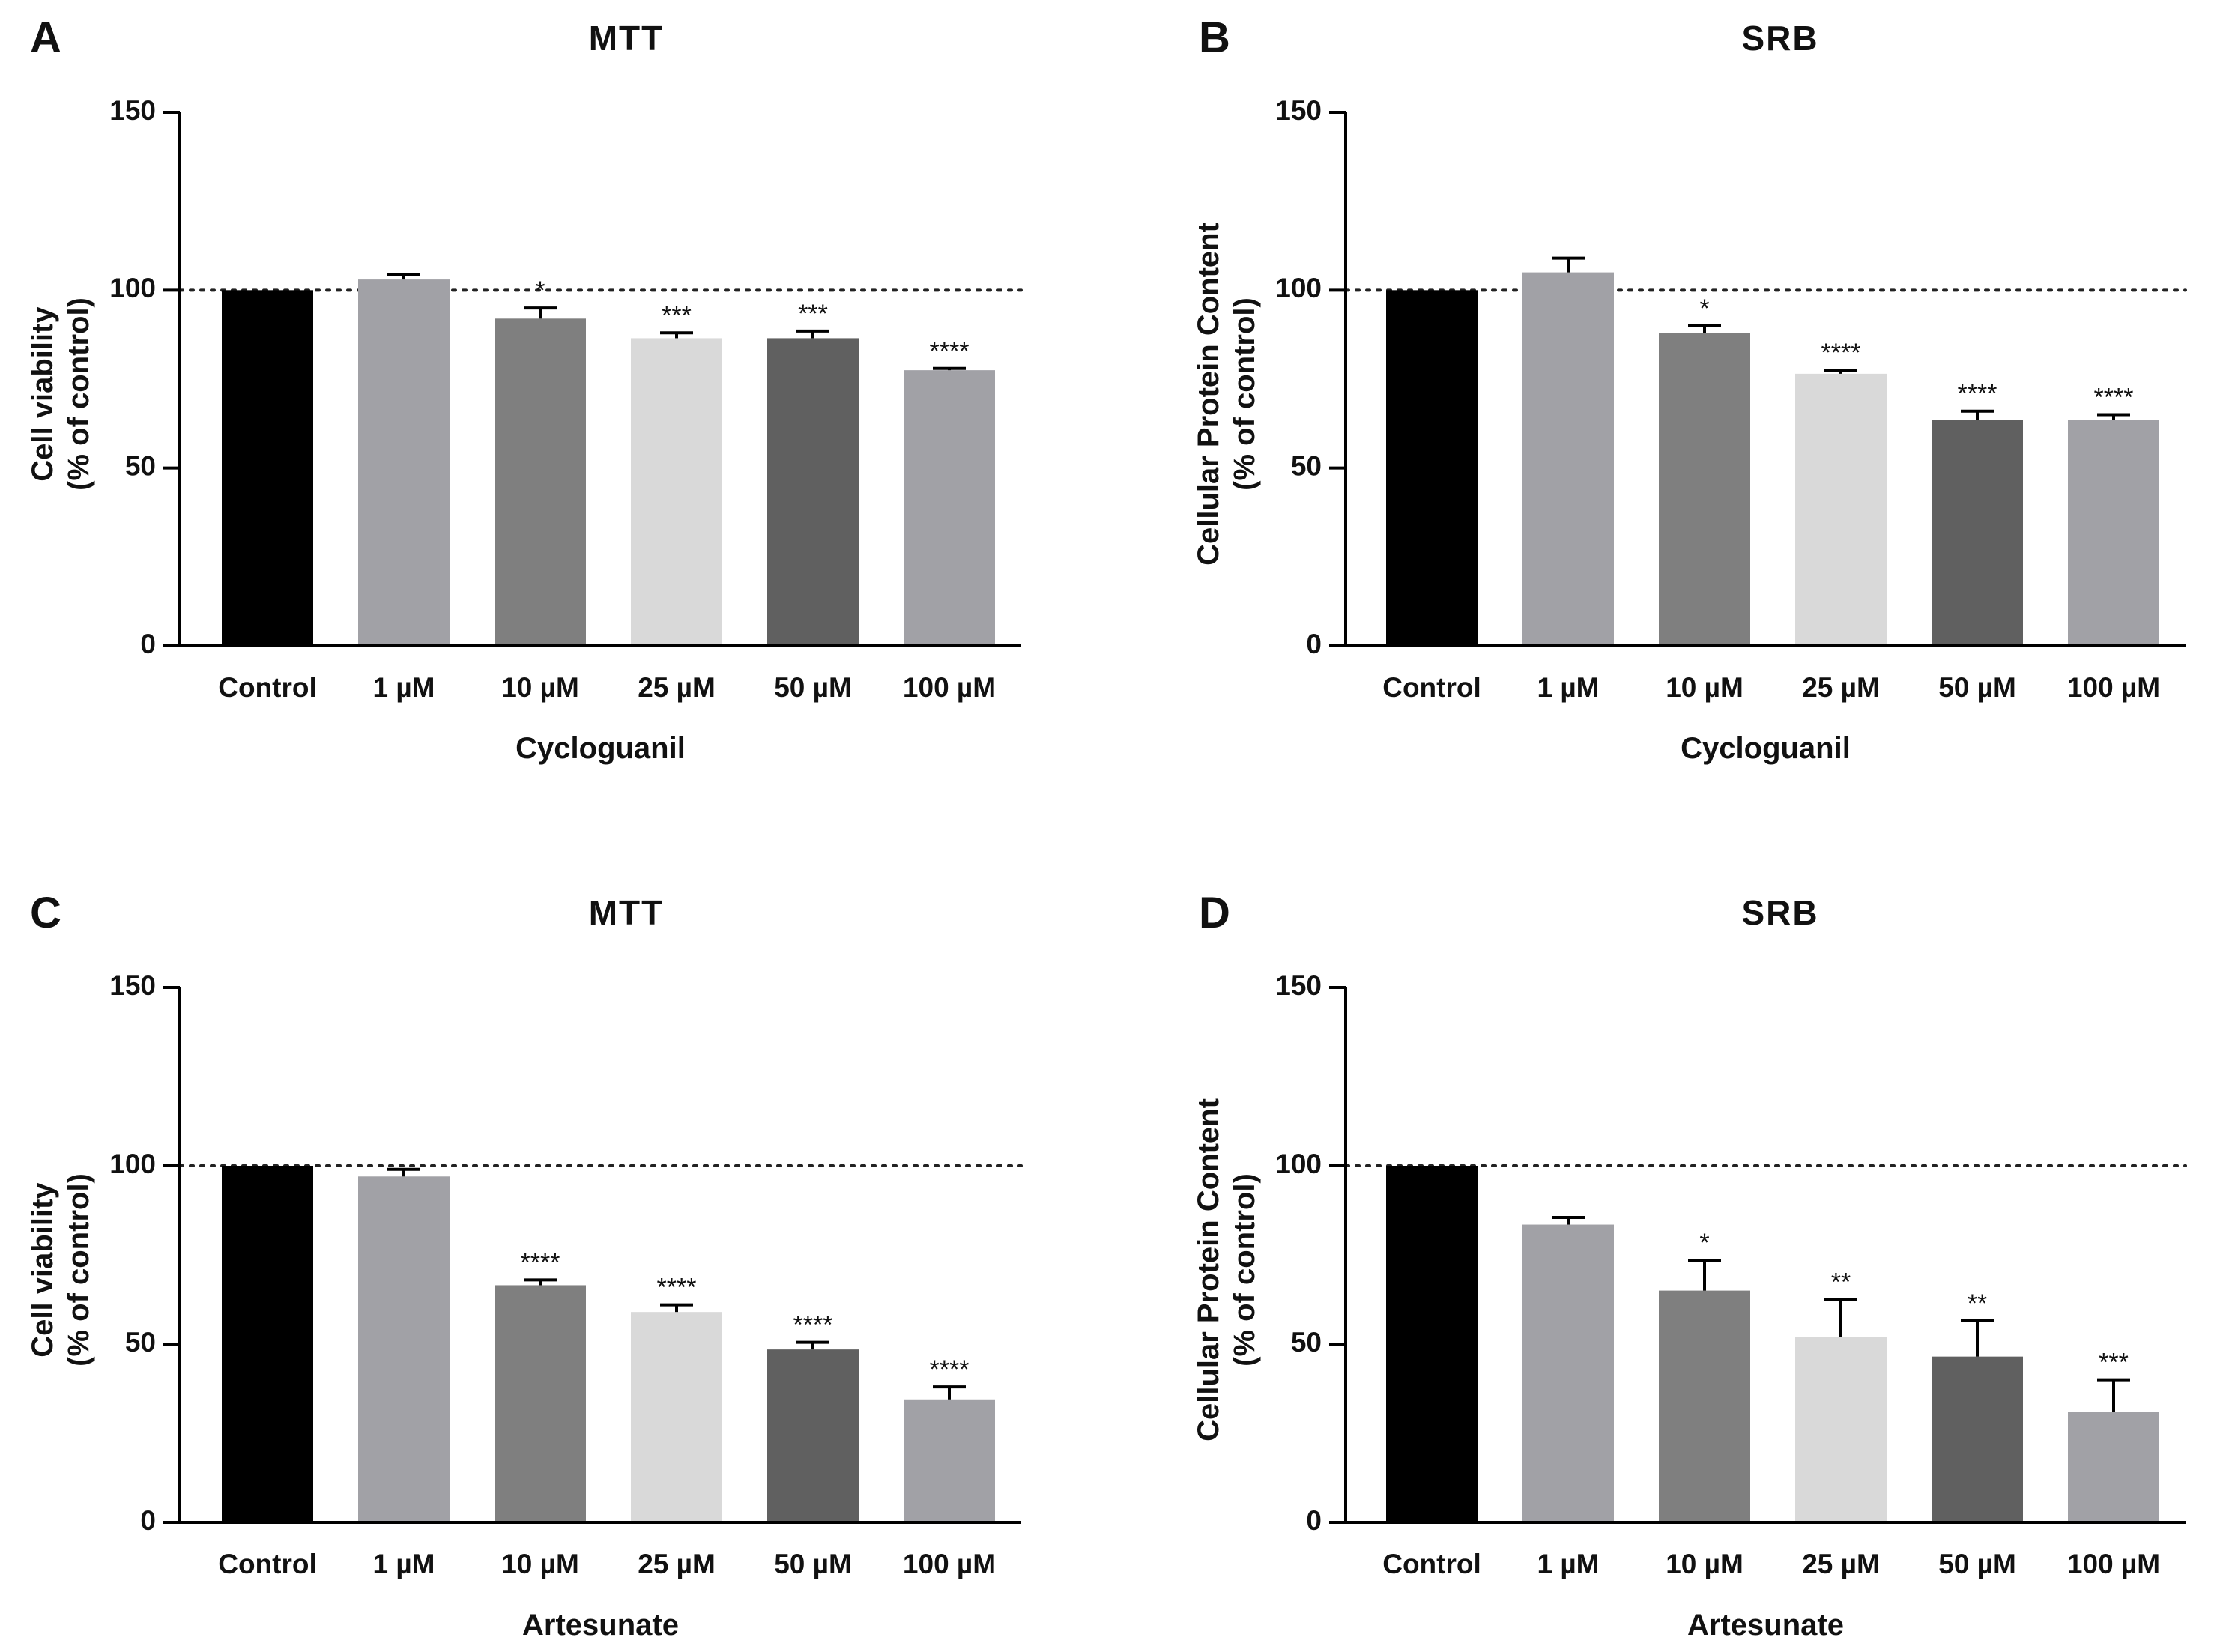  What do you see at coordinates (1208, 394) in the screenshot?
I see `y-axis-label: Cellular Protein Content` at bounding box center [1208, 394].